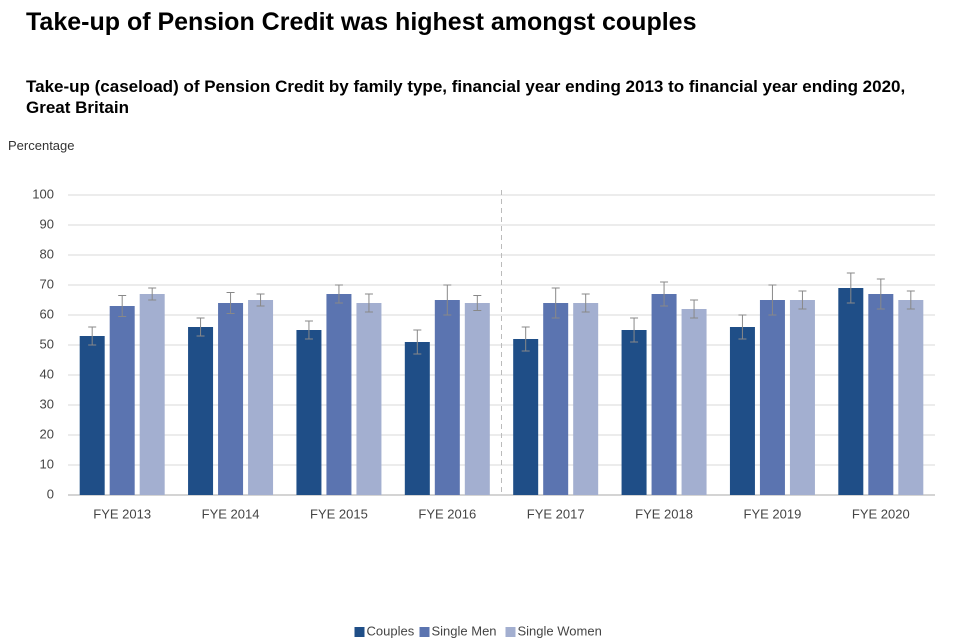 The width and height of the screenshot is (960, 640). I want to click on y-tick-label: 50, so click(47, 343).